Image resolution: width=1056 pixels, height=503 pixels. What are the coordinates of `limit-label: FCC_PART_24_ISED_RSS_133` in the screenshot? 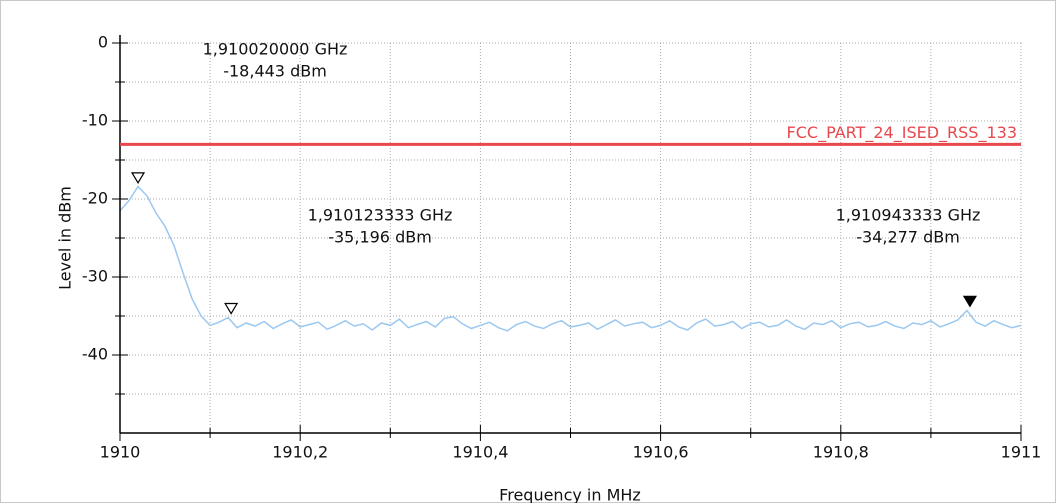 It's located at (902, 133).